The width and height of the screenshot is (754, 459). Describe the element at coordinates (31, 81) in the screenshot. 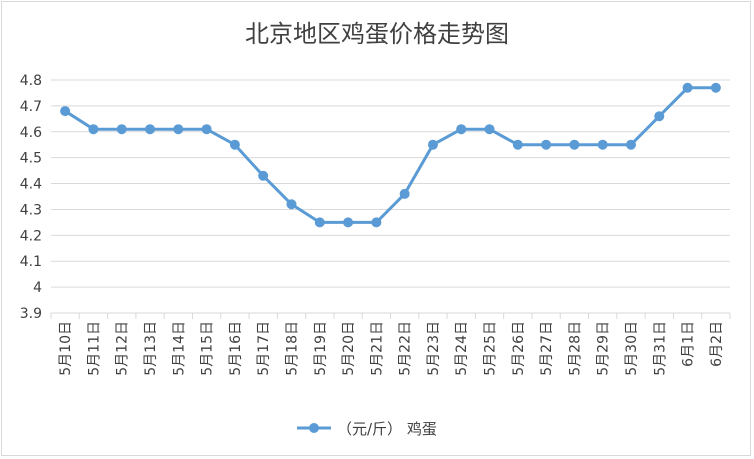

I see `y-tick-label: 4.8` at that location.